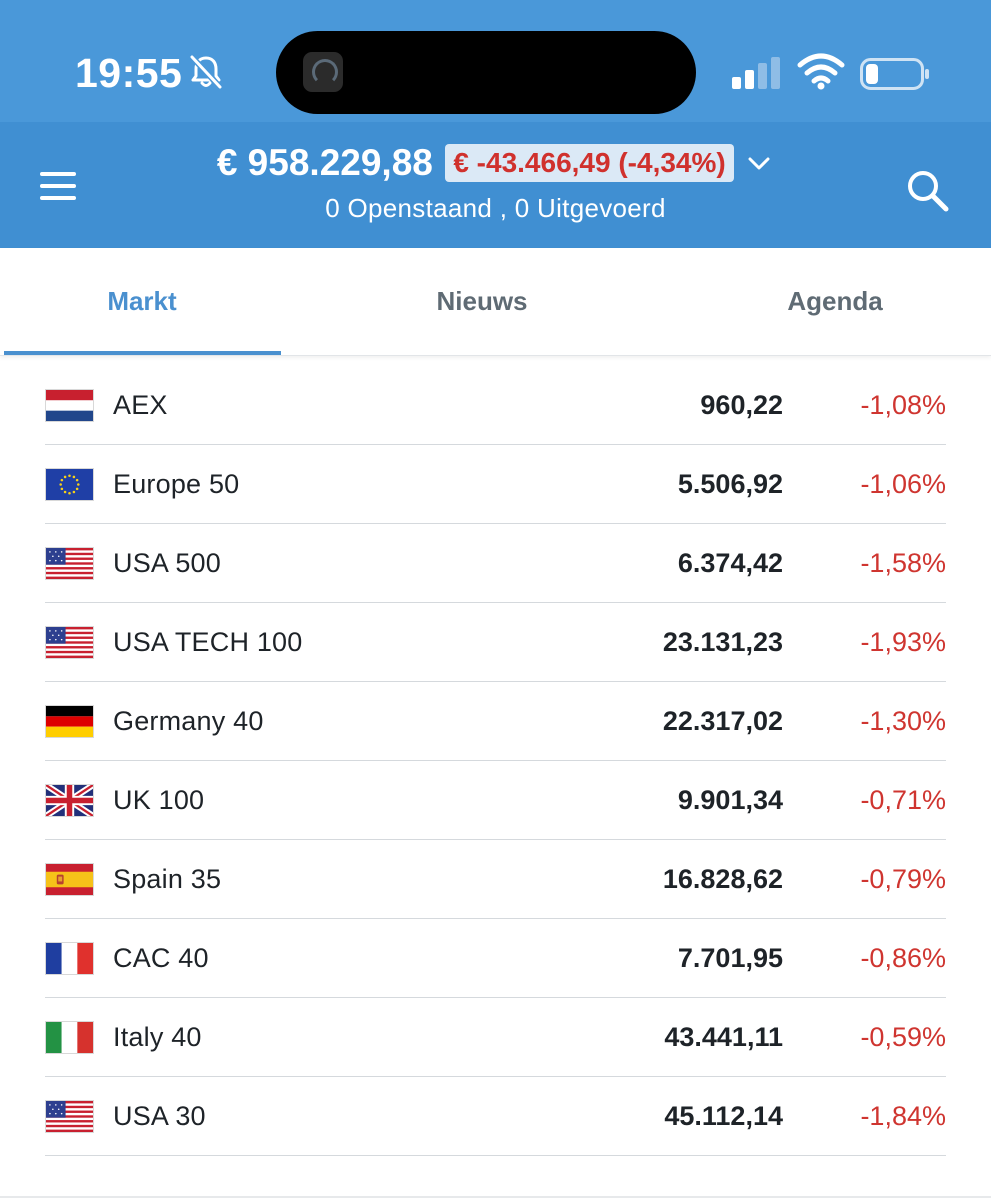 The height and width of the screenshot is (1200, 991). Describe the element at coordinates (482, 301) in the screenshot. I see `tab-nieuws: Nieuws` at that location.